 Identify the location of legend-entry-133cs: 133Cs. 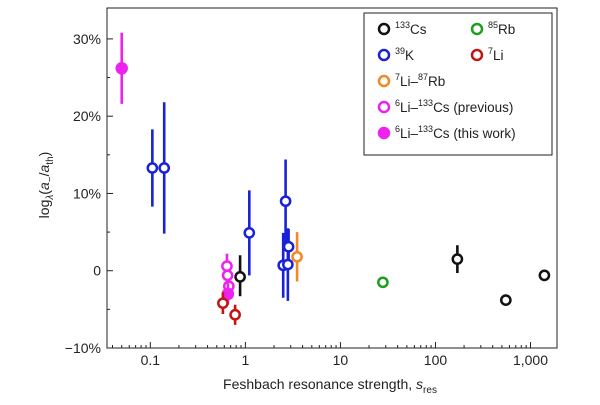
(402, 28).